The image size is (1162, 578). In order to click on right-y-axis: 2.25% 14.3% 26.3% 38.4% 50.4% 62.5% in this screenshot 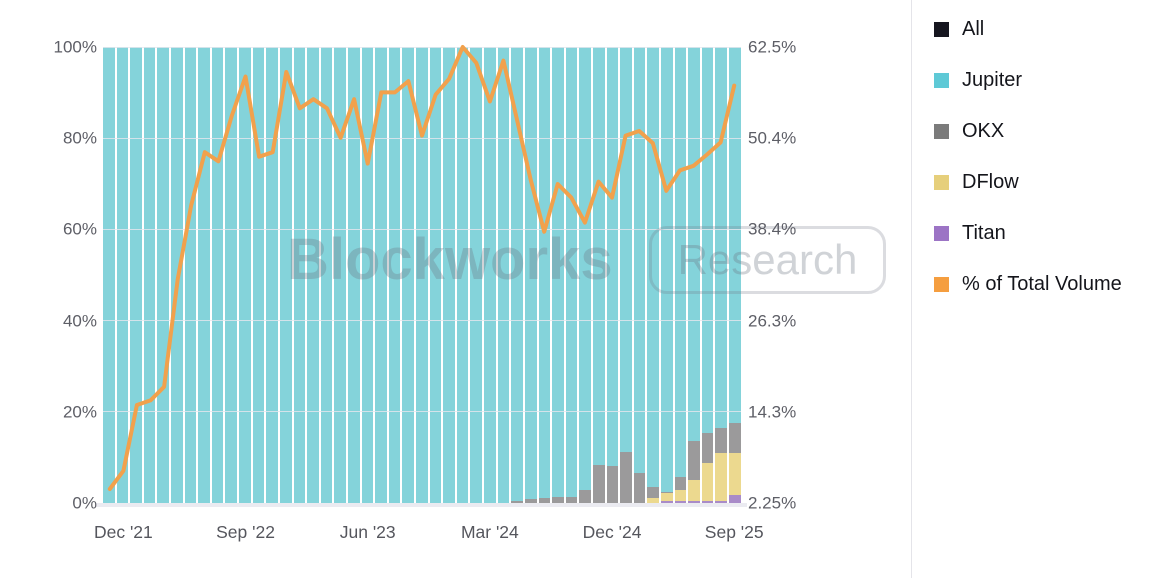, I will do `click(783, 275)`.